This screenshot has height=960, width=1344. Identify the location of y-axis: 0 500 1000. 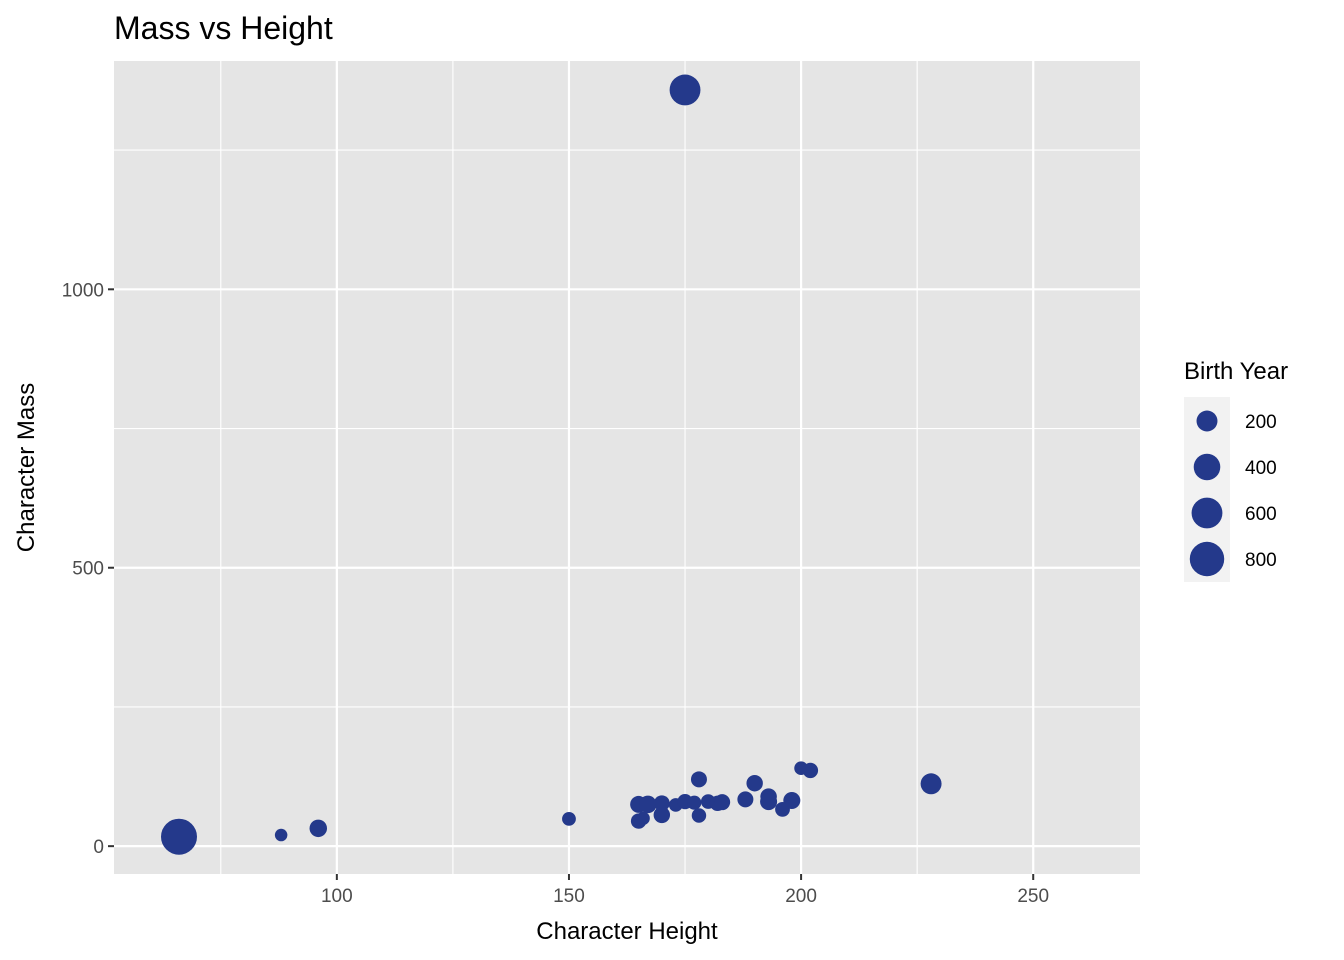
(88, 569).